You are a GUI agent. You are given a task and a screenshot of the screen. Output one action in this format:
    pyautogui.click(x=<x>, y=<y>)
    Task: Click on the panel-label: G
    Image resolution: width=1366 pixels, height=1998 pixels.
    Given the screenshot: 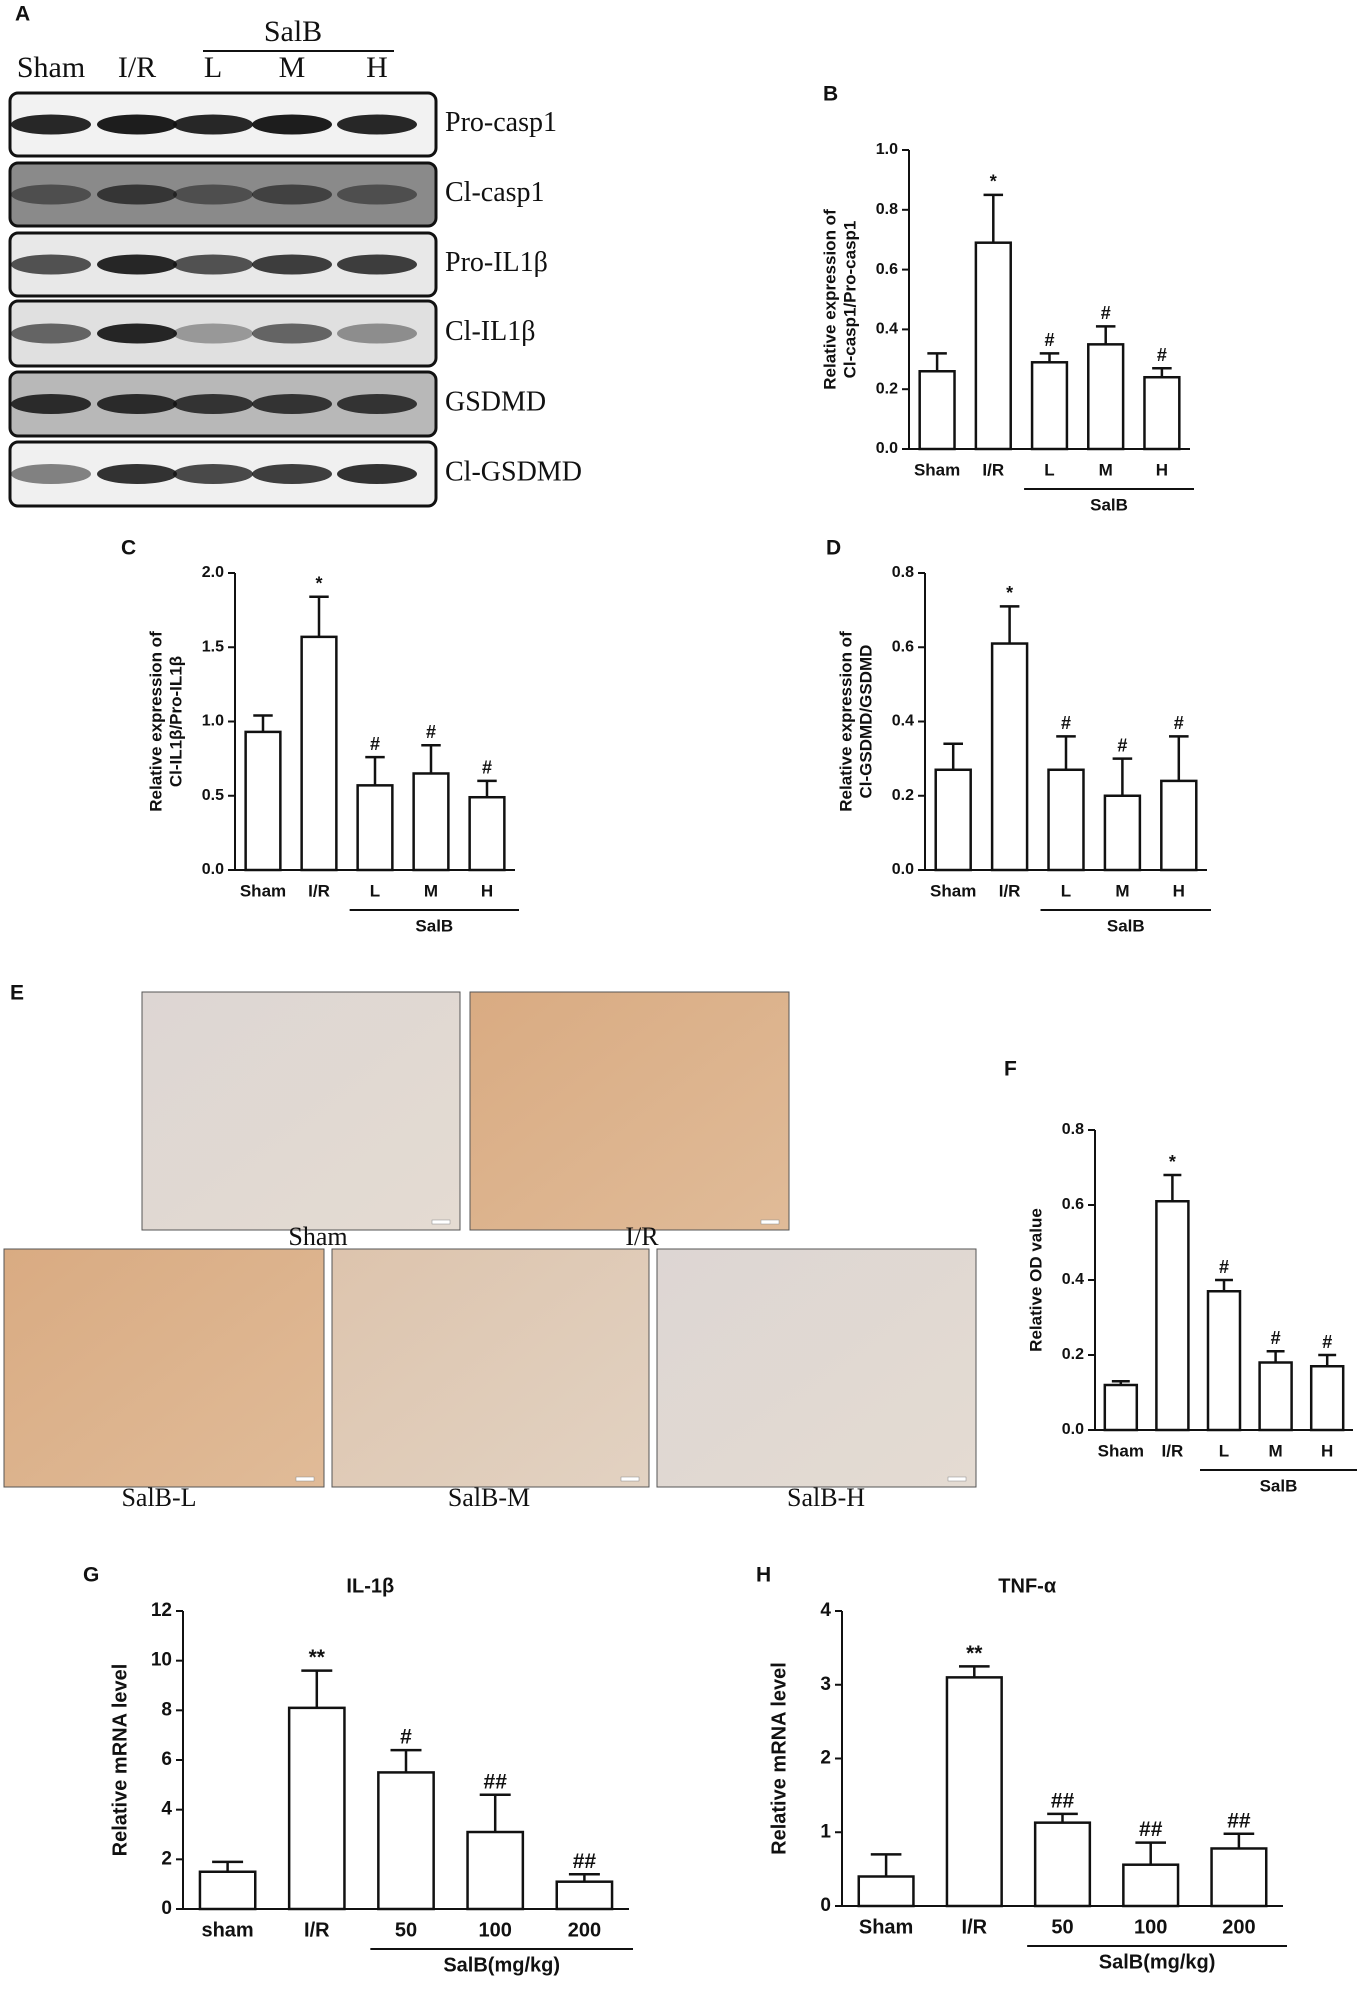 What is the action you would take?
    pyautogui.click(x=91, y=1575)
    